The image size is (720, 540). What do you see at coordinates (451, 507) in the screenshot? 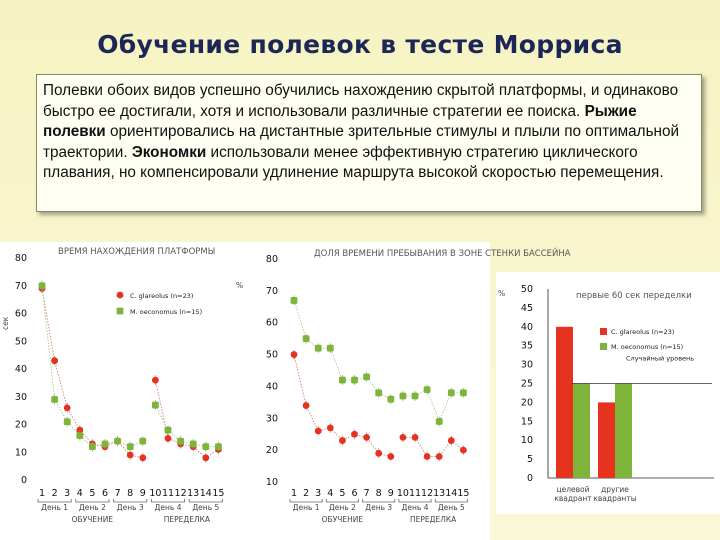
I see `day-label: День 5` at bounding box center [451, 507].